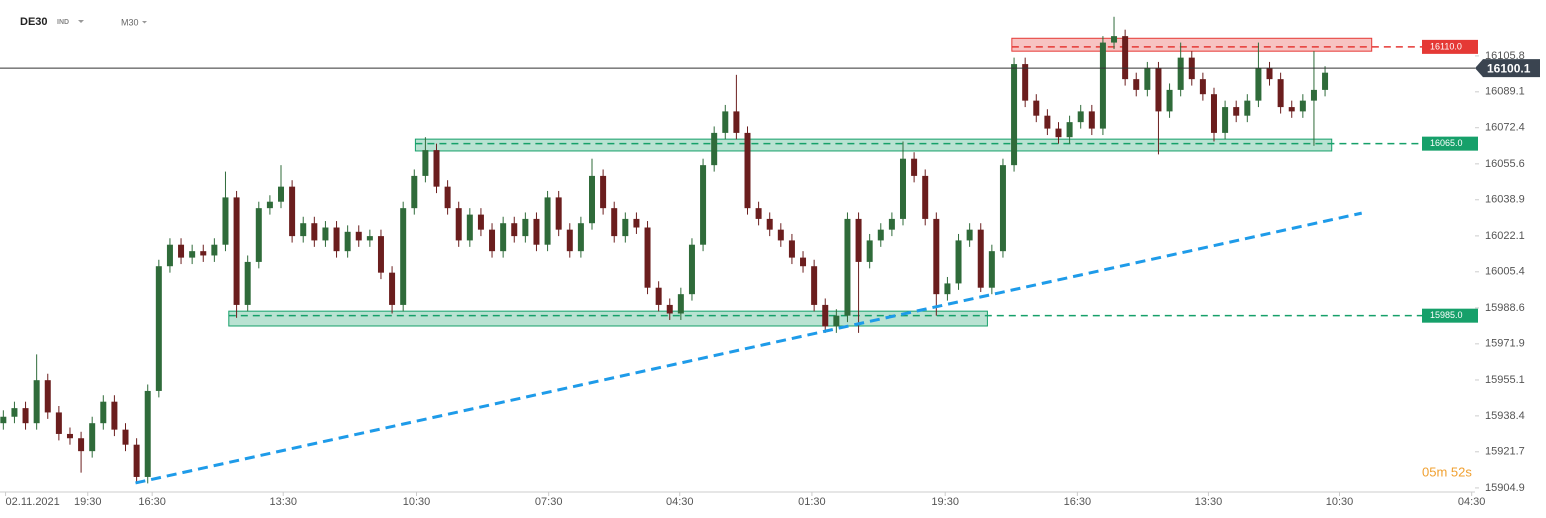 The height and width of the screenshot is (518, 1546). What do you see at coordinates (1505, 56) in the screenshot?
I see `y-tick-label: 16105.8` at bounding box center [1505, 56].